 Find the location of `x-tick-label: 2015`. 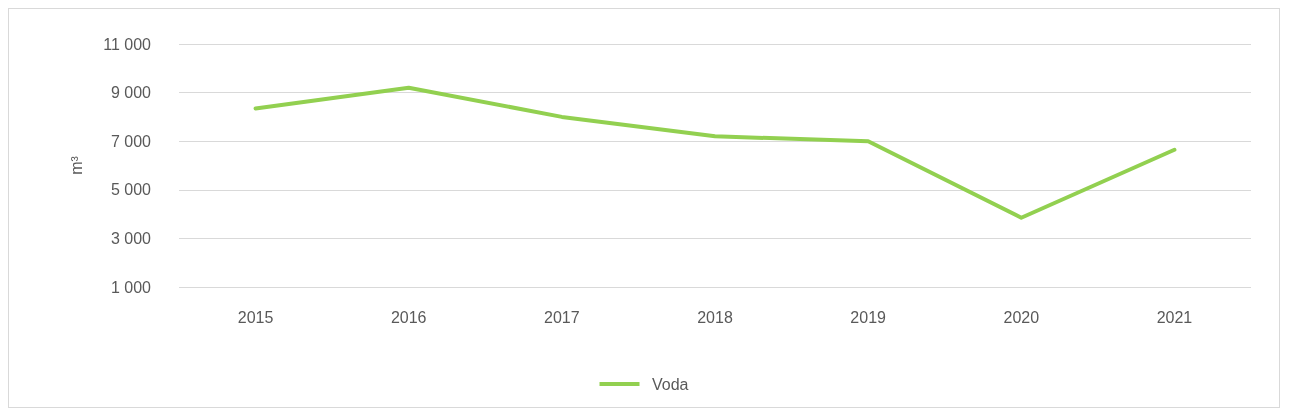

x-tick-label: 2015 is located at coordinates (255, 317).